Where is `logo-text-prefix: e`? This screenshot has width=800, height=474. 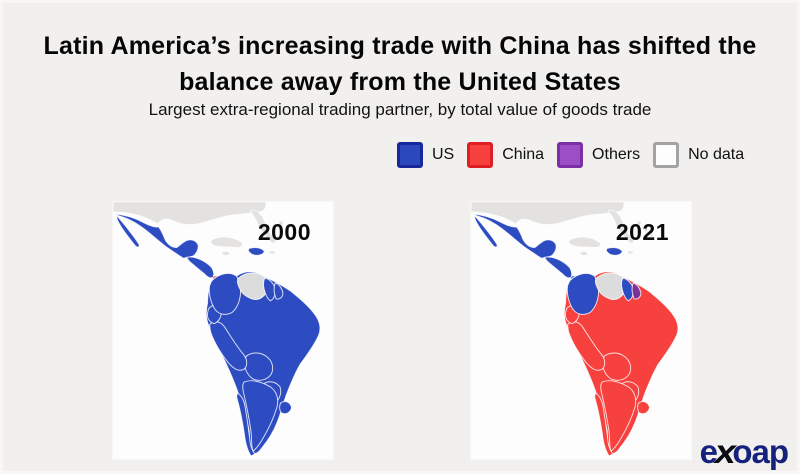 logo-text-prefix: e is located at coordinates (708, 451).